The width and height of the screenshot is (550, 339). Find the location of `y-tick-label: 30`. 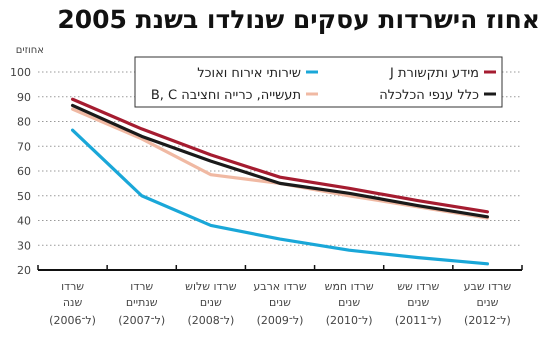

y-tick-label: 30 is located at coordinates (24, 245).